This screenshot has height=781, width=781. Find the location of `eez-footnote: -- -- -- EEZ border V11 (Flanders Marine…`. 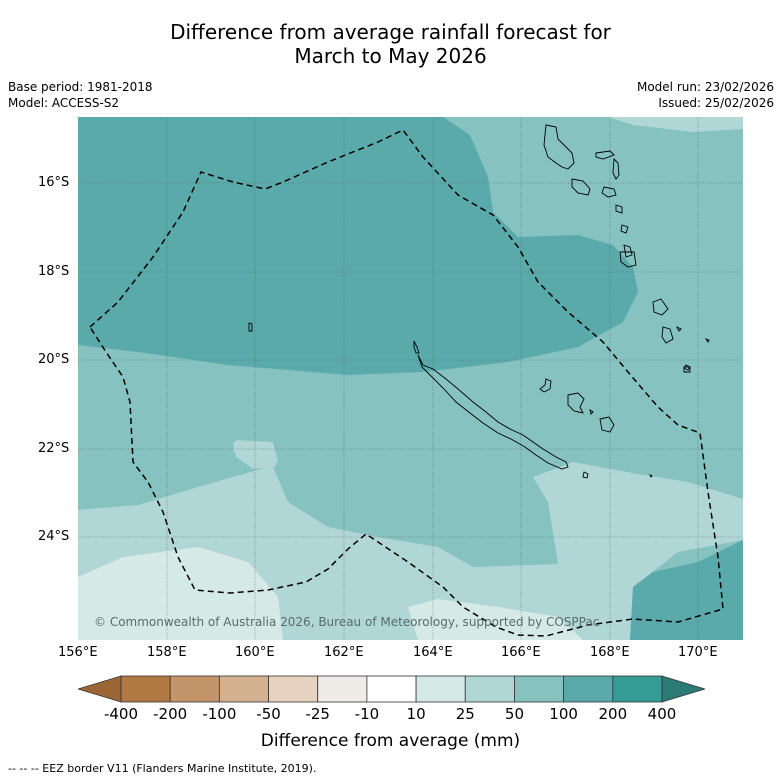

eez-footnote: -- -- -- EEZ border V11 (Flanders Marine… is located at coordinates (162, 768).